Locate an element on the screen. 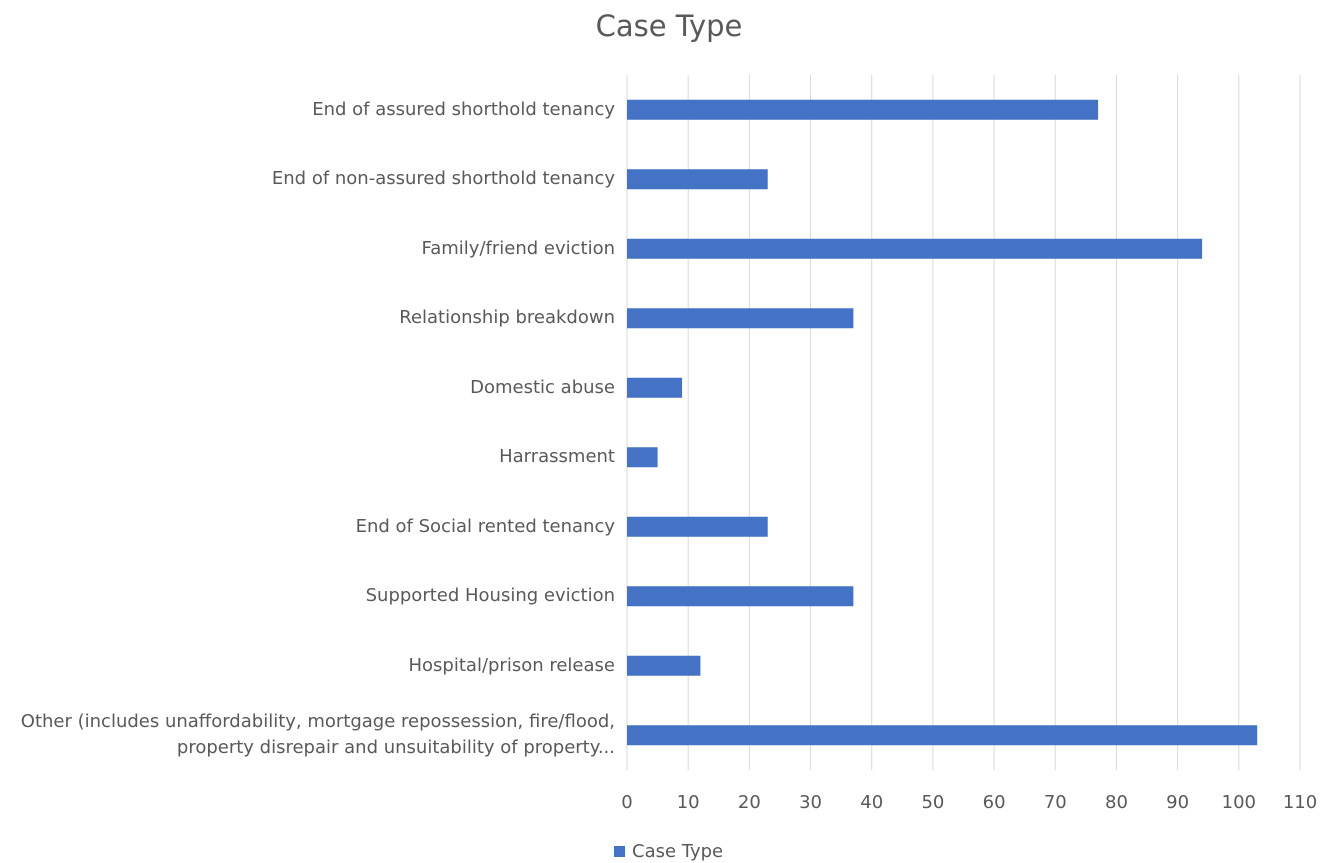 This screenshot has width=1324, height=863. y-tick-label: Harrassment is located at coordinates (557, 457).